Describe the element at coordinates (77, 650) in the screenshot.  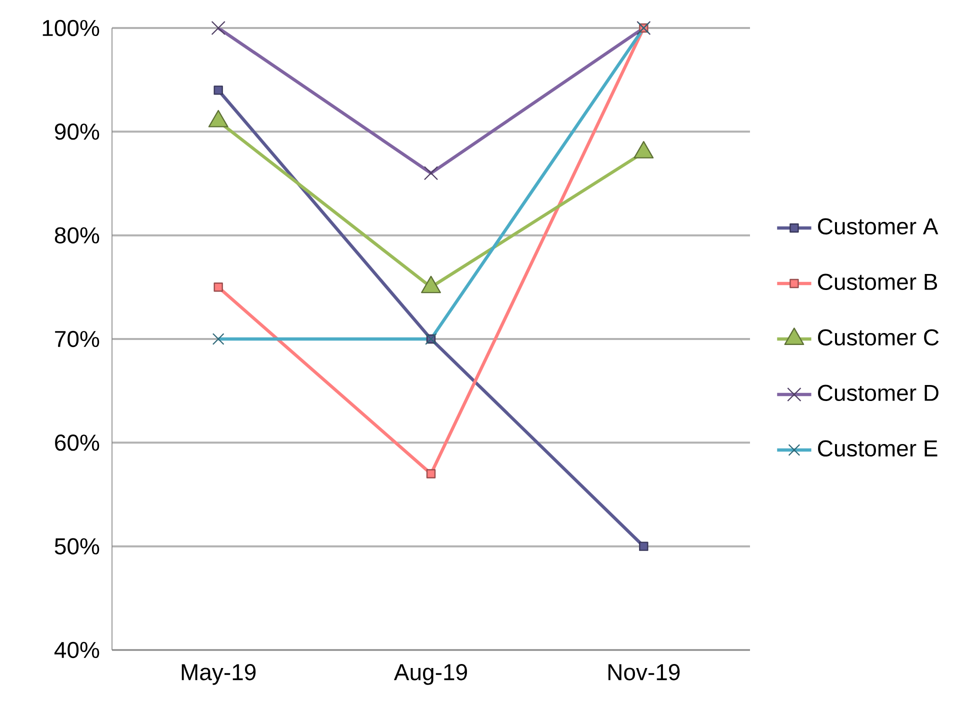
I see `y-tick-label: 40%` at that location.